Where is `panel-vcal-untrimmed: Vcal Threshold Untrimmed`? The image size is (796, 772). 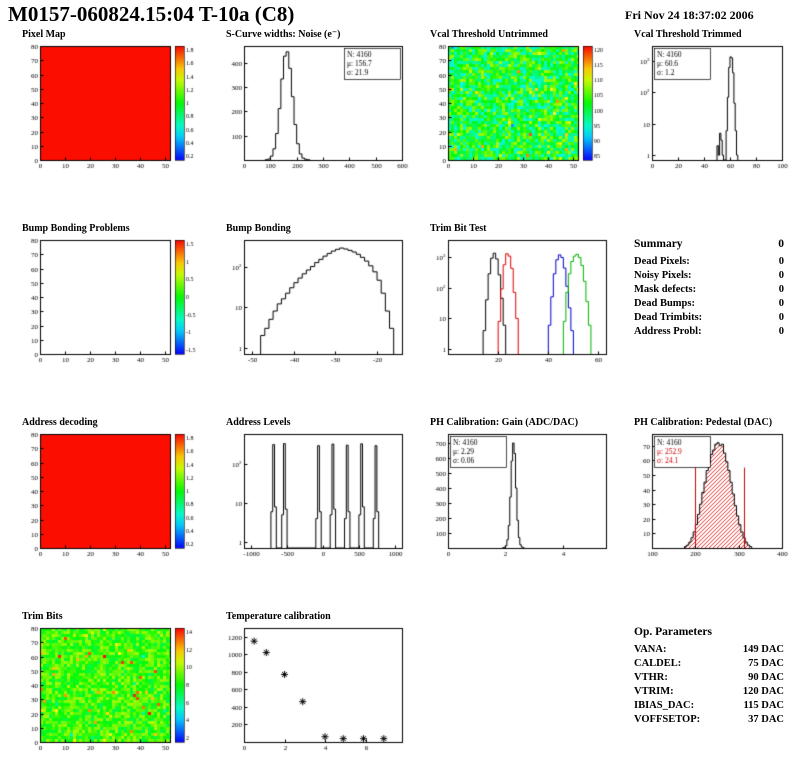
panel-vcal-untrimmed: Vcal Threshold Untrimmed is located at coordinates (520, 123).